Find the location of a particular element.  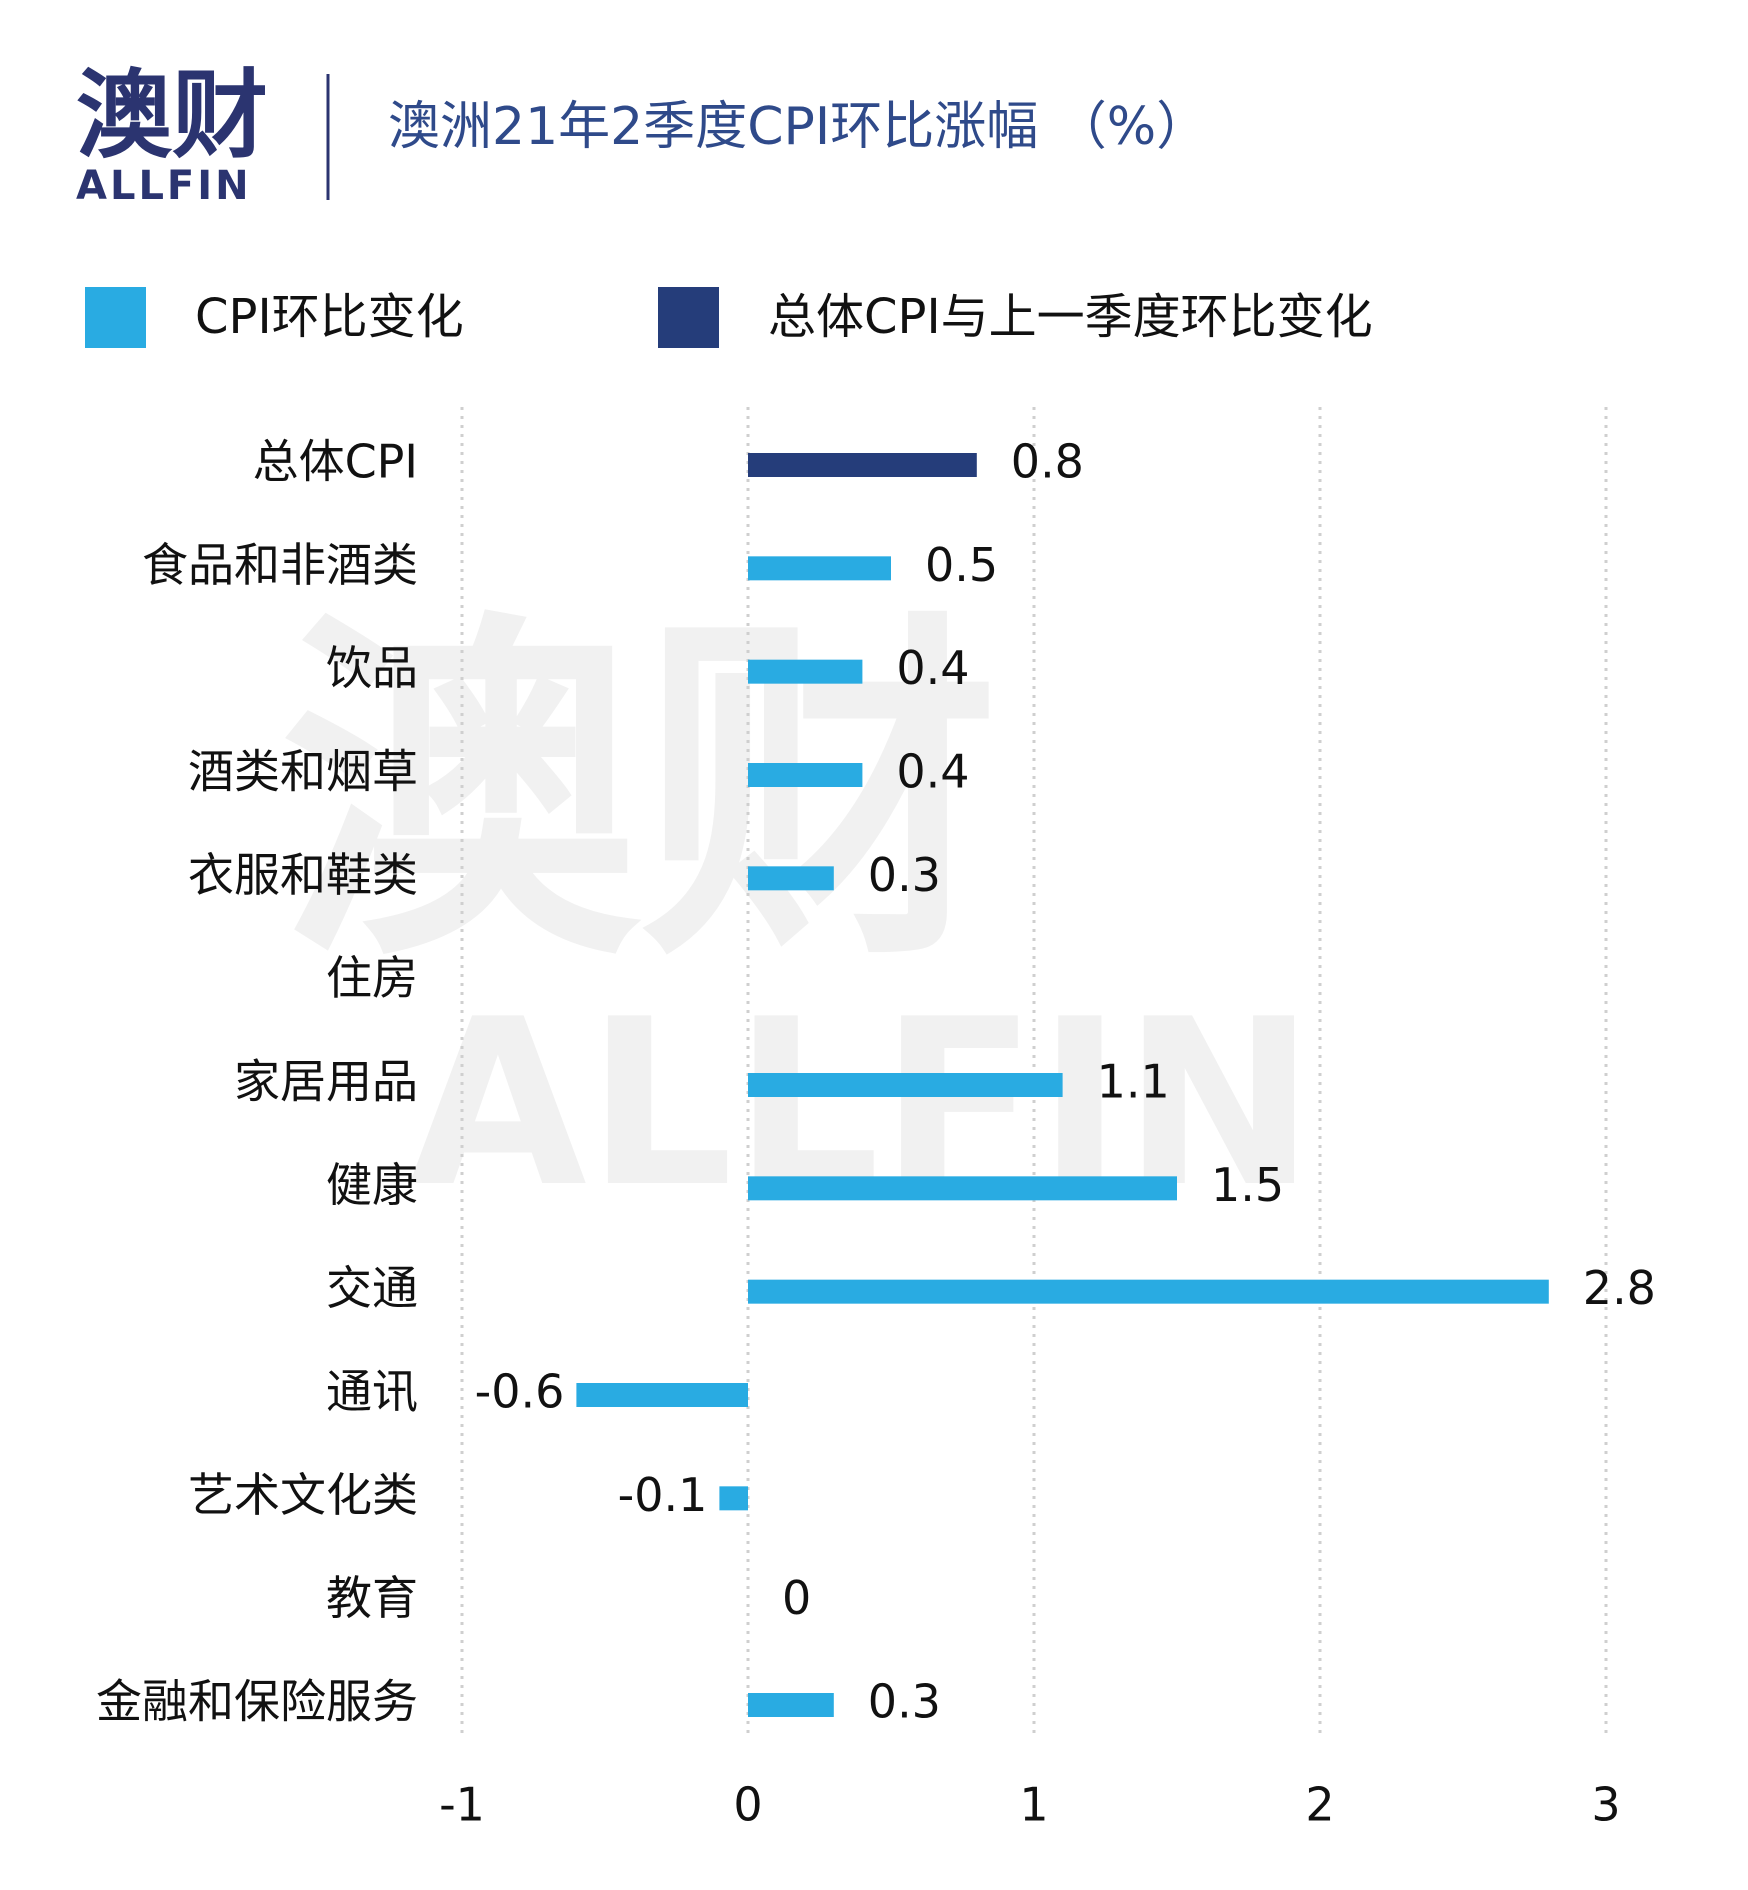

value-label: 1.1 is located at coordinates (1133, 1082).